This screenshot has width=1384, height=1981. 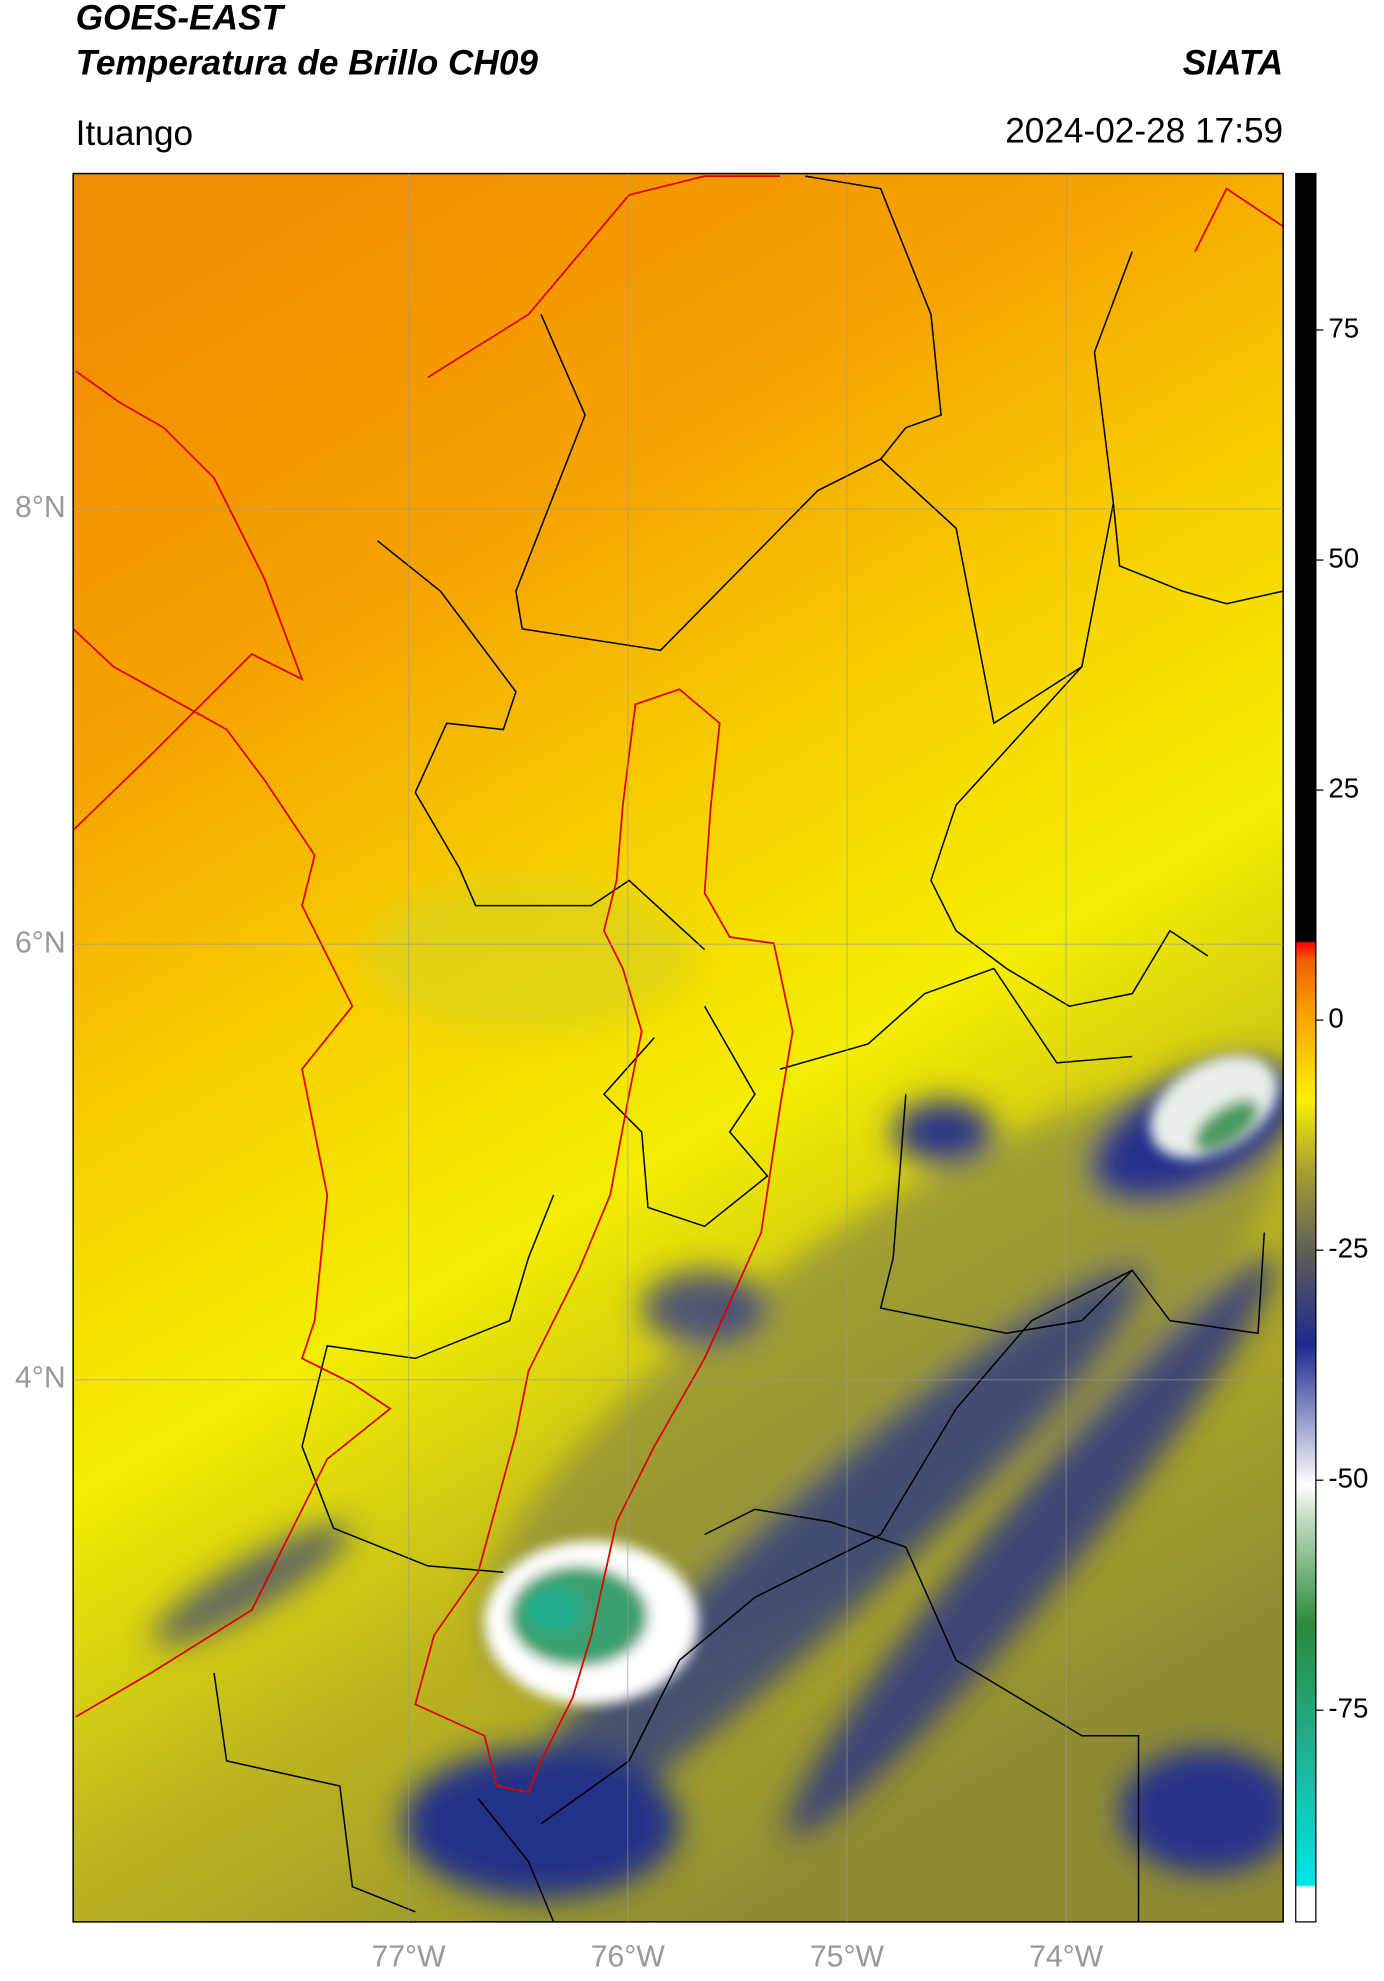 I want to click on lon-label: 76°W, so click(x=628, y=1956).